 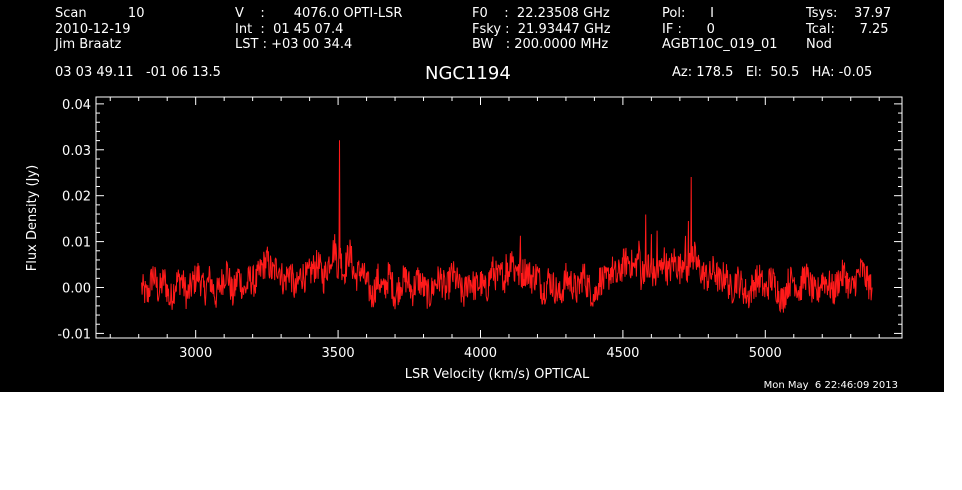 What do you see at coordinates (74, 334) in the screenshot?
I see `y-tick-label: -0.01` at bounding box center [74, 334].